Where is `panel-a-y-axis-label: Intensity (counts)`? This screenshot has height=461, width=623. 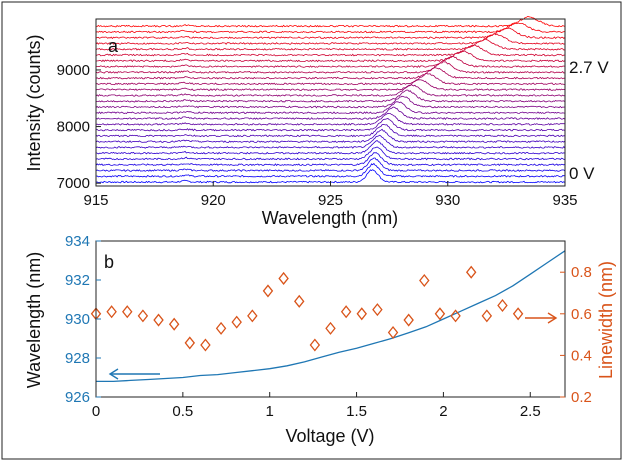 panel-a-y-axis-label: Intensity (counts) is located at coordinates (34, 102).